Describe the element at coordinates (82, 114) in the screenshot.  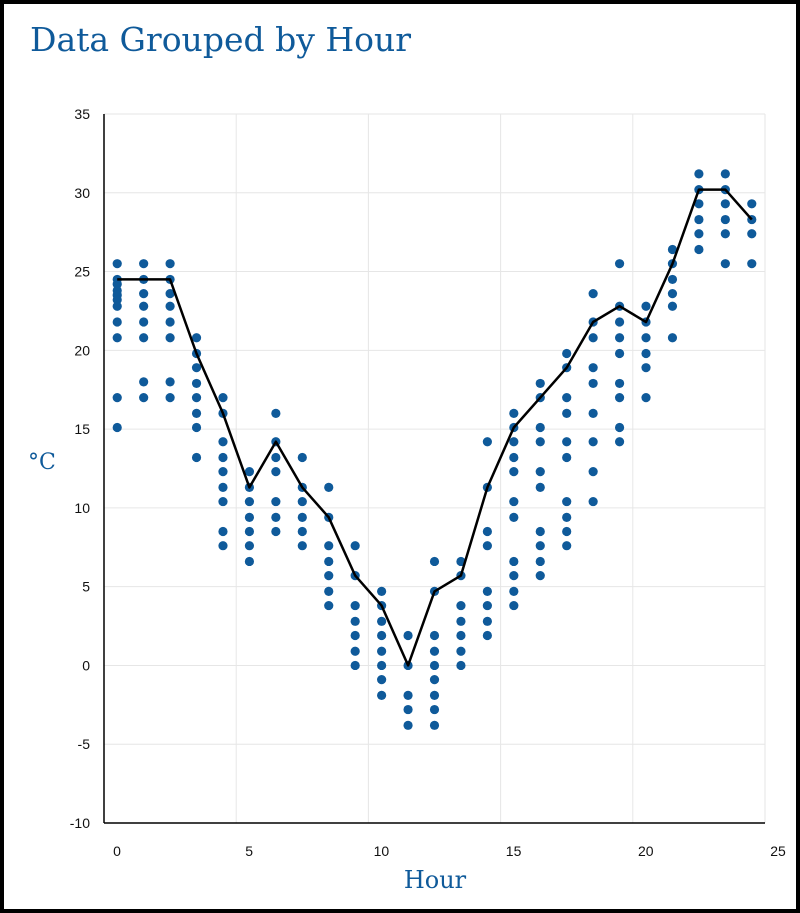
I see `y-tick-label: 35` at that location.